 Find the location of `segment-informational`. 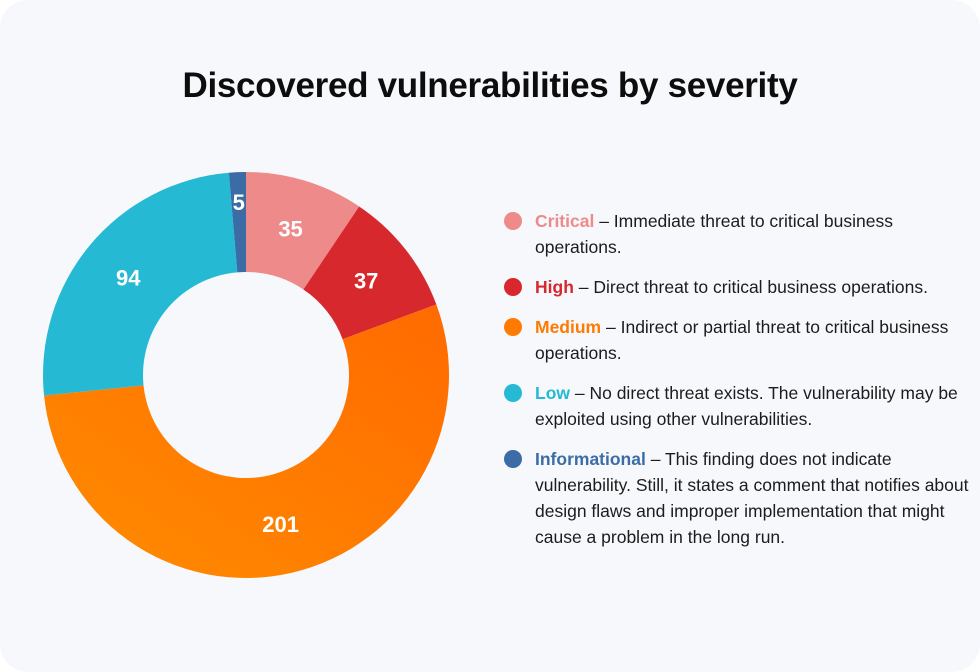

segment-informational is located at coordinates (237, 222).